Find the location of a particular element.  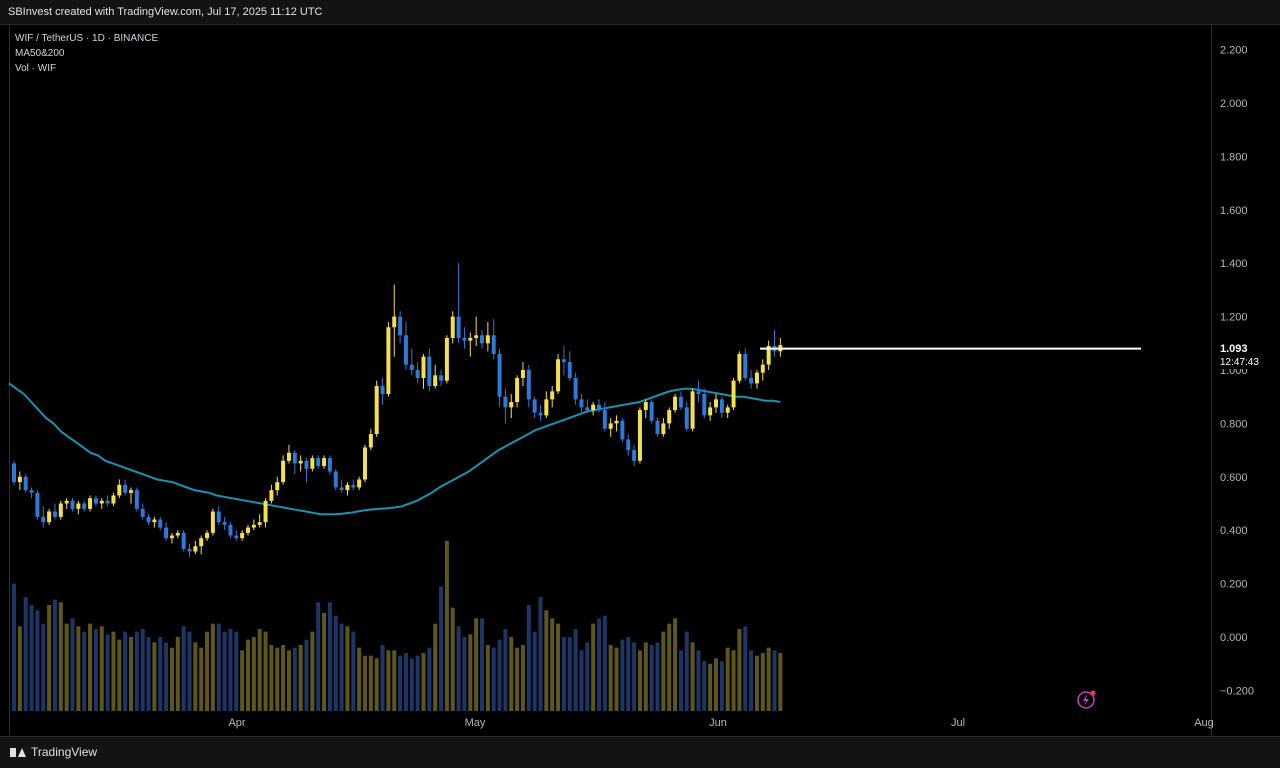

time-axis: Apr May Jun Jul Aug is located at coordinates (720, 723).